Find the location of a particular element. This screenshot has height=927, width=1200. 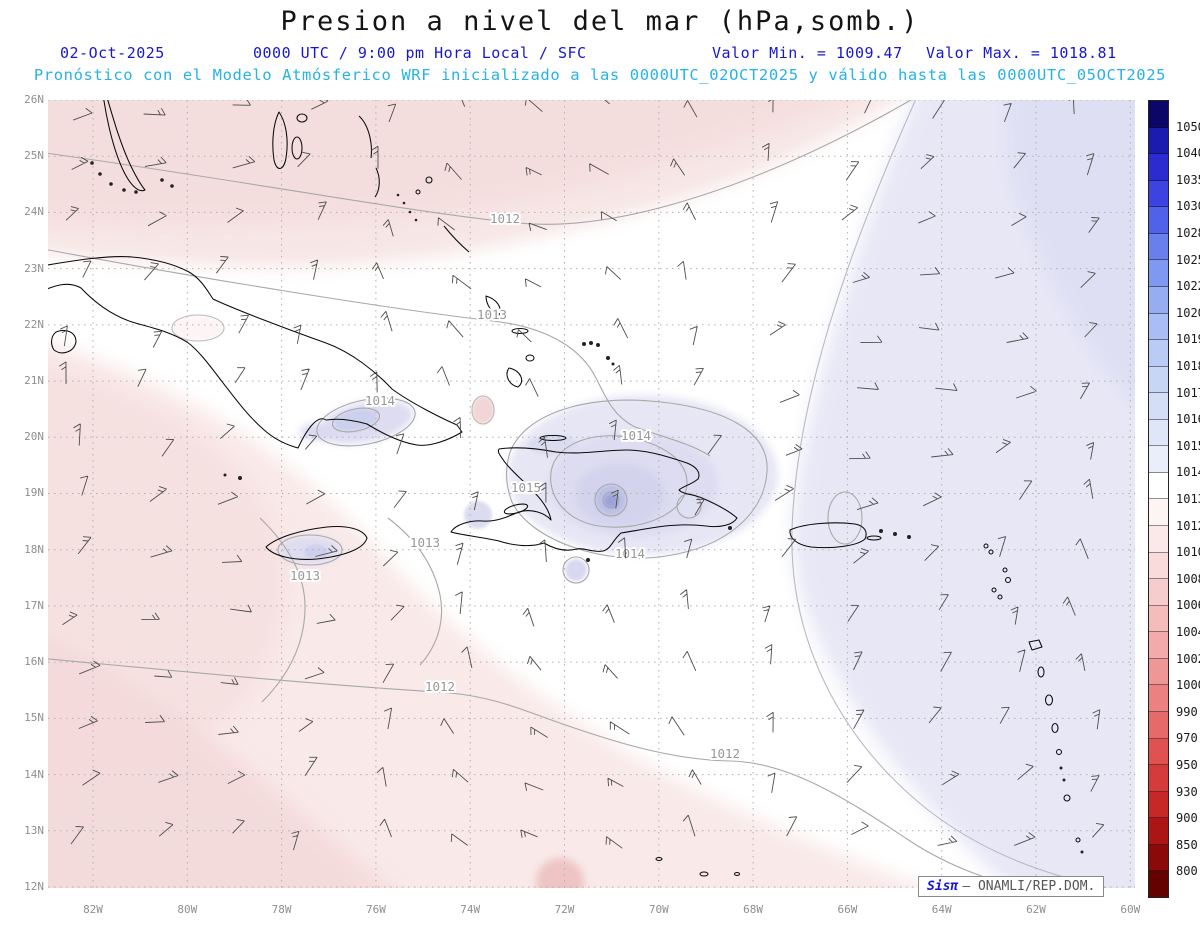

lon-tick-label: 64W is located at coordinates (941, 909).